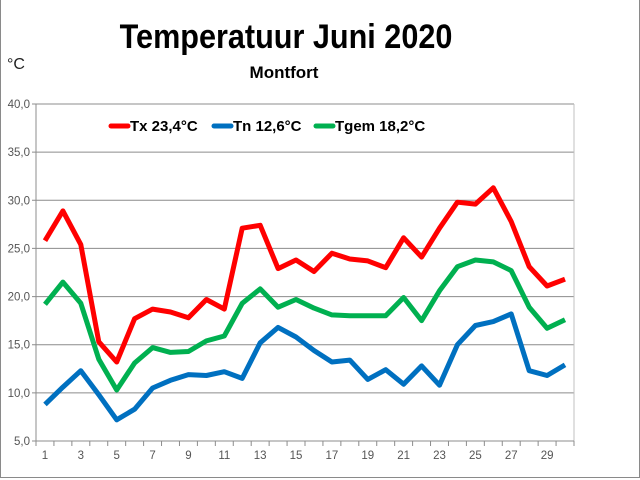  Describe the element at coordinates (296, 456) in the screenshot. I see `x-tick-label: 15` at that location.